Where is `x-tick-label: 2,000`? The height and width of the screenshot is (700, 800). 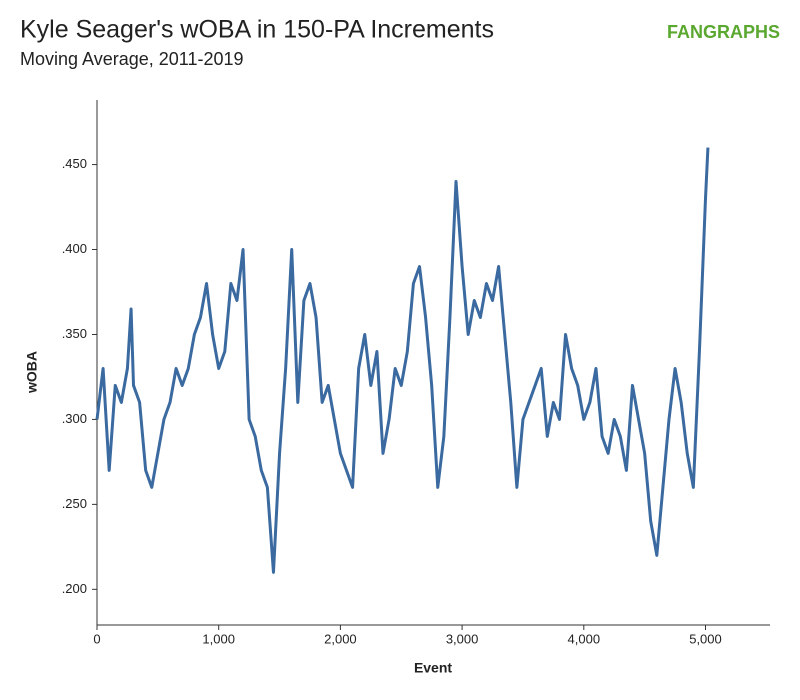 x-tick-label: 2,000 is located at coordinates (340, 638).